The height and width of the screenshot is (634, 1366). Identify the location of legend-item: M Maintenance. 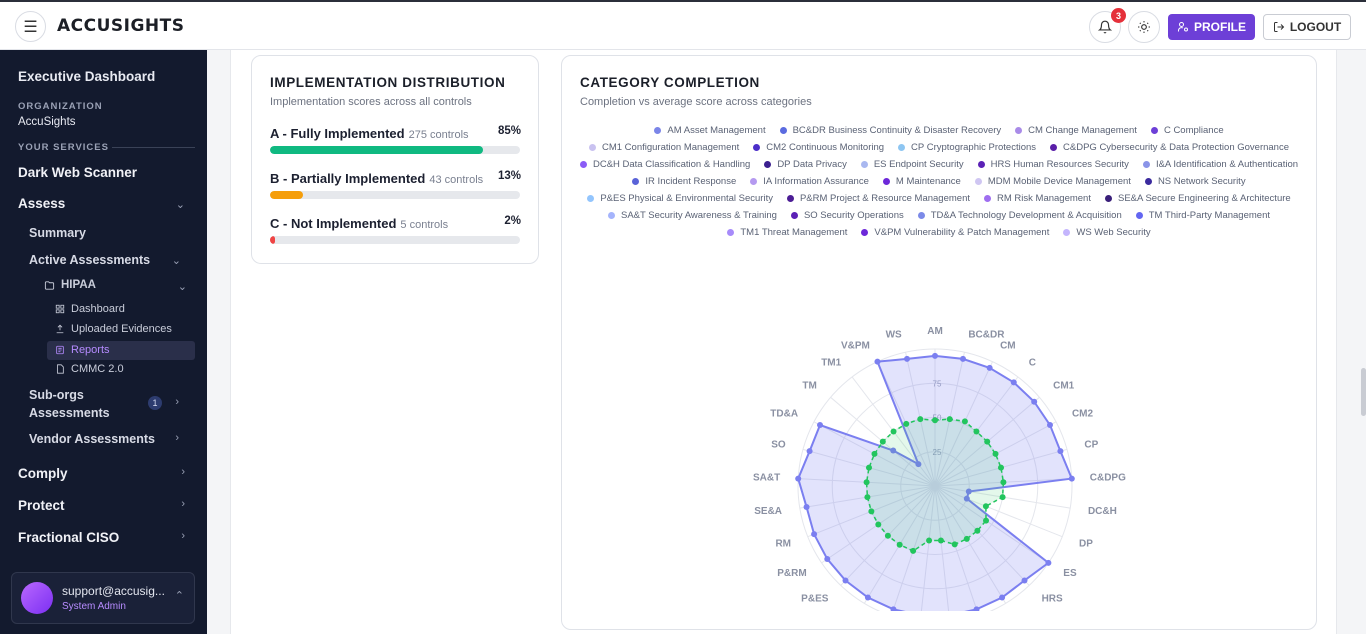
(921, 181).